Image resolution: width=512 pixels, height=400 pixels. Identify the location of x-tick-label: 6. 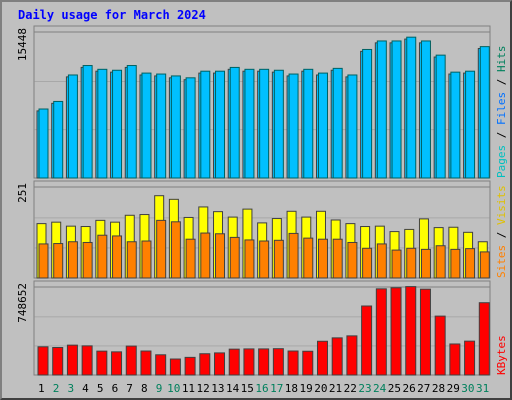
(115, 388).